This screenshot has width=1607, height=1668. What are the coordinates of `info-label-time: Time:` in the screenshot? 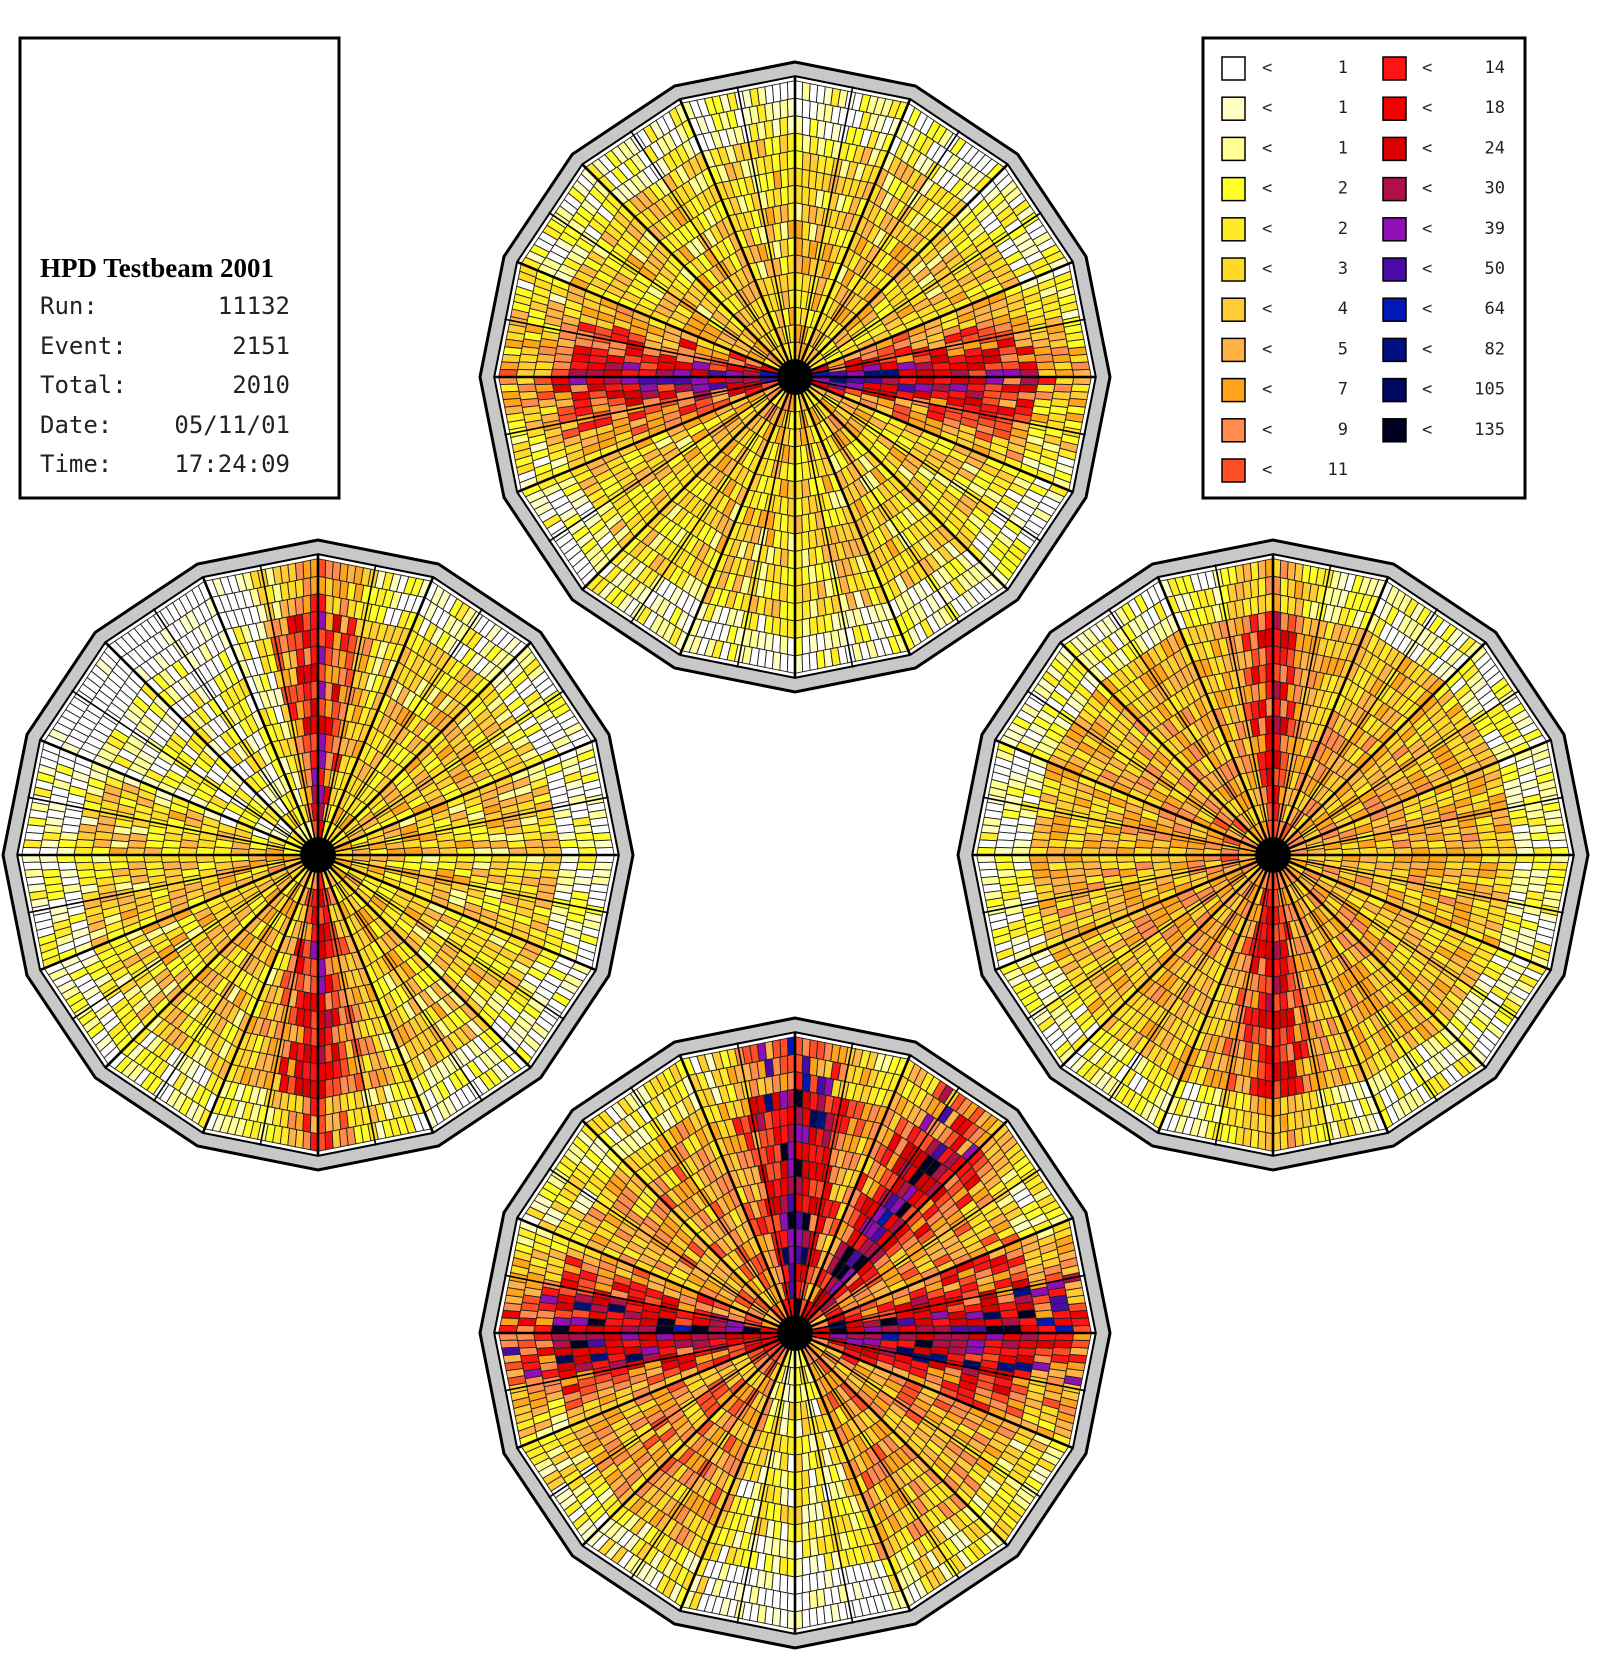 It's located at (76, 464).